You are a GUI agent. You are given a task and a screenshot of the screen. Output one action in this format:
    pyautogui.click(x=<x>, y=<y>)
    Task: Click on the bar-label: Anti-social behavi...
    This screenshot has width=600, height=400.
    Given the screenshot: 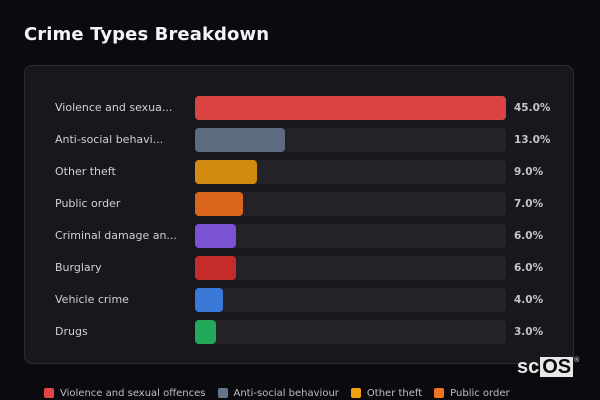 What is the action you would take?
    pyautogui.click(x=109, y=139)
    